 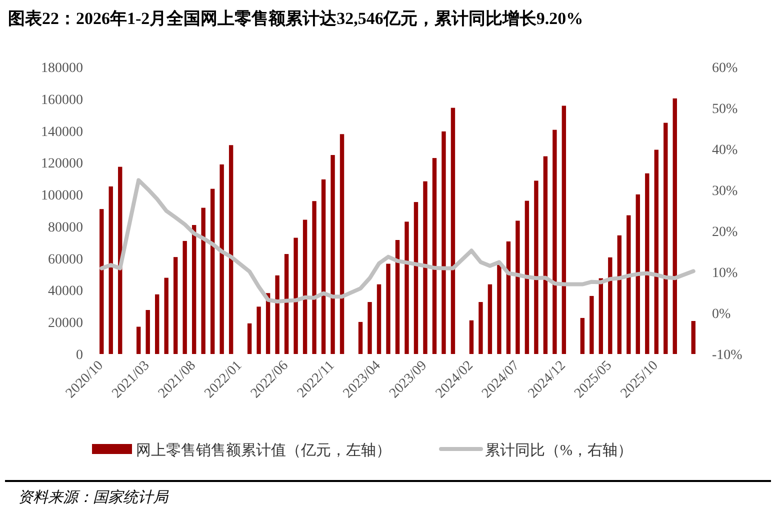 What do you see at coordinates (62, 164) in the screenshot?
I see `y-tick-label: 120000` at bounding box center [62, 164].